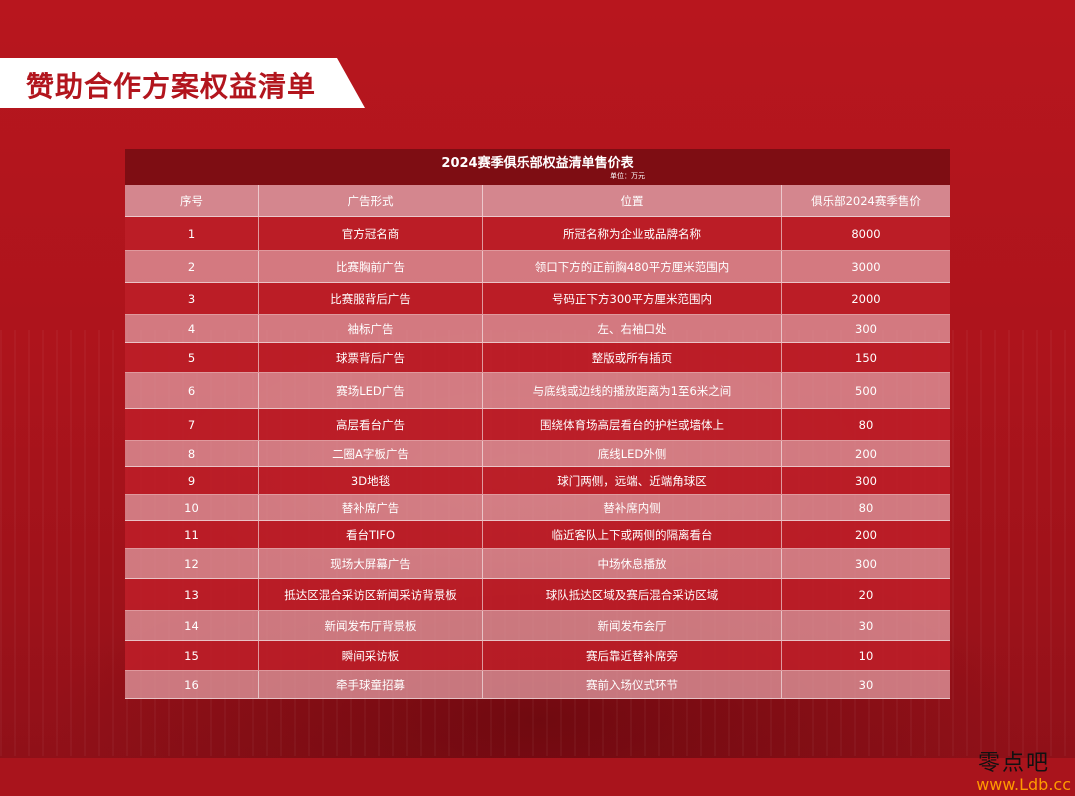 This screenshot has width=1075, height=796. Describe the element at coordinates (632, 595) in the screenshot. I see `table-cell: 球队抵达区域及赛后混合采访区域` at that location.